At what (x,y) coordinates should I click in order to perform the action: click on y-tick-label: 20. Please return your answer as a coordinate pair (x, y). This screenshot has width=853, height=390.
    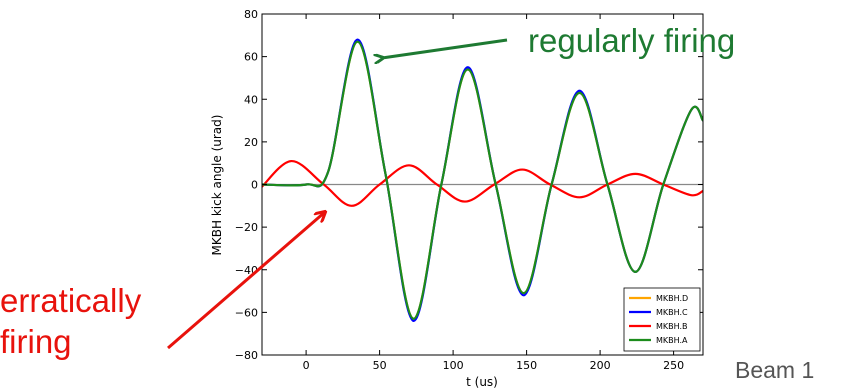
    Looking at the image, I should click on (251, 142).